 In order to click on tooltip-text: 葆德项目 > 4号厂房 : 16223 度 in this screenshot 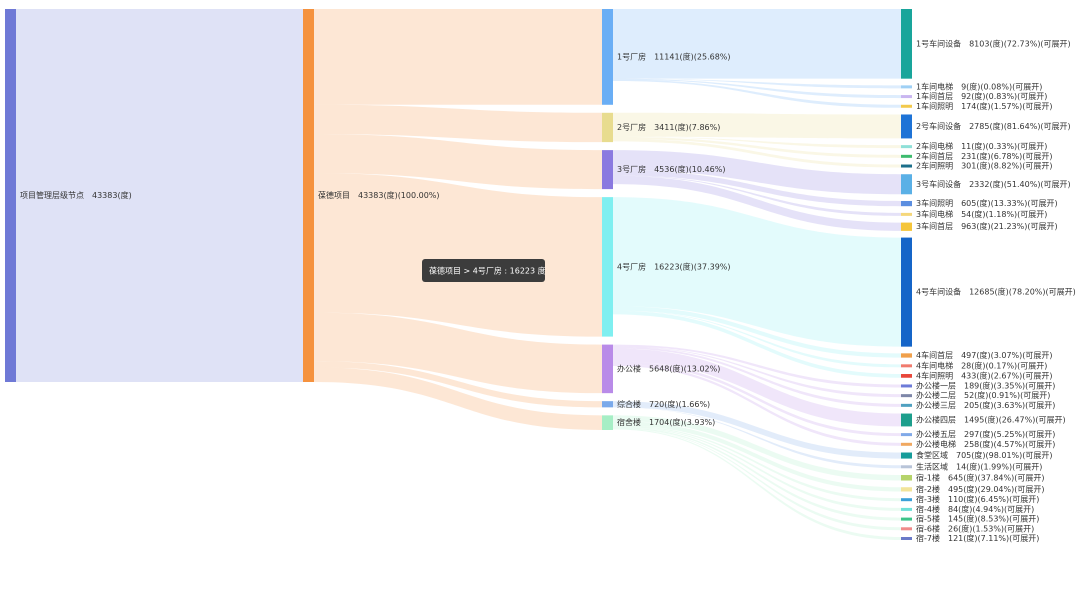, I will do `click(487, 271)`.